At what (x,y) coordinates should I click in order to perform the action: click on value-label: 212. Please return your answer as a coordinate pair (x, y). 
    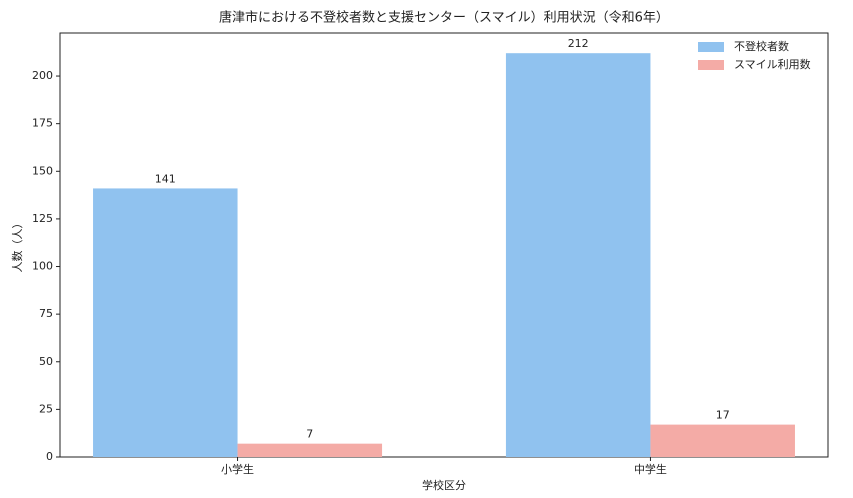
    Looking at the image, I should click on (578, 43).